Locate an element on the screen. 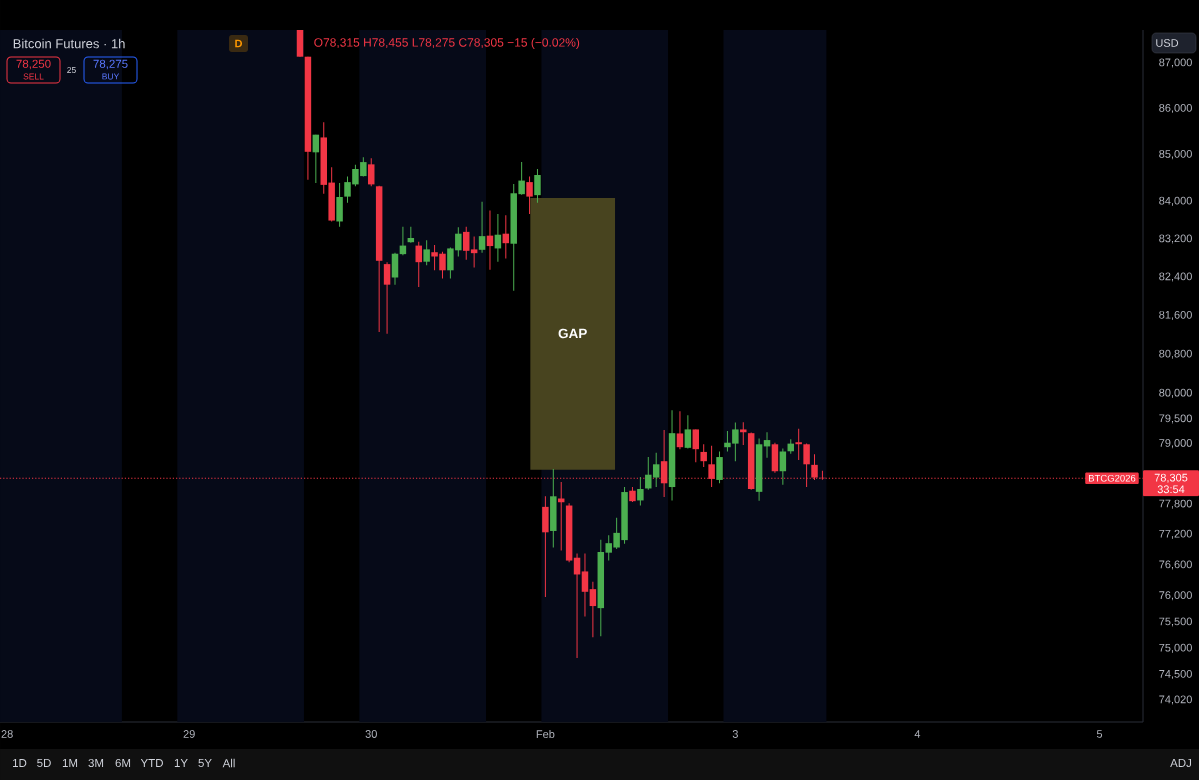 The height and width of the screenshot is (780, 1199). ref-line-label: BTCG2026 is located at coordinates (1112, 478).